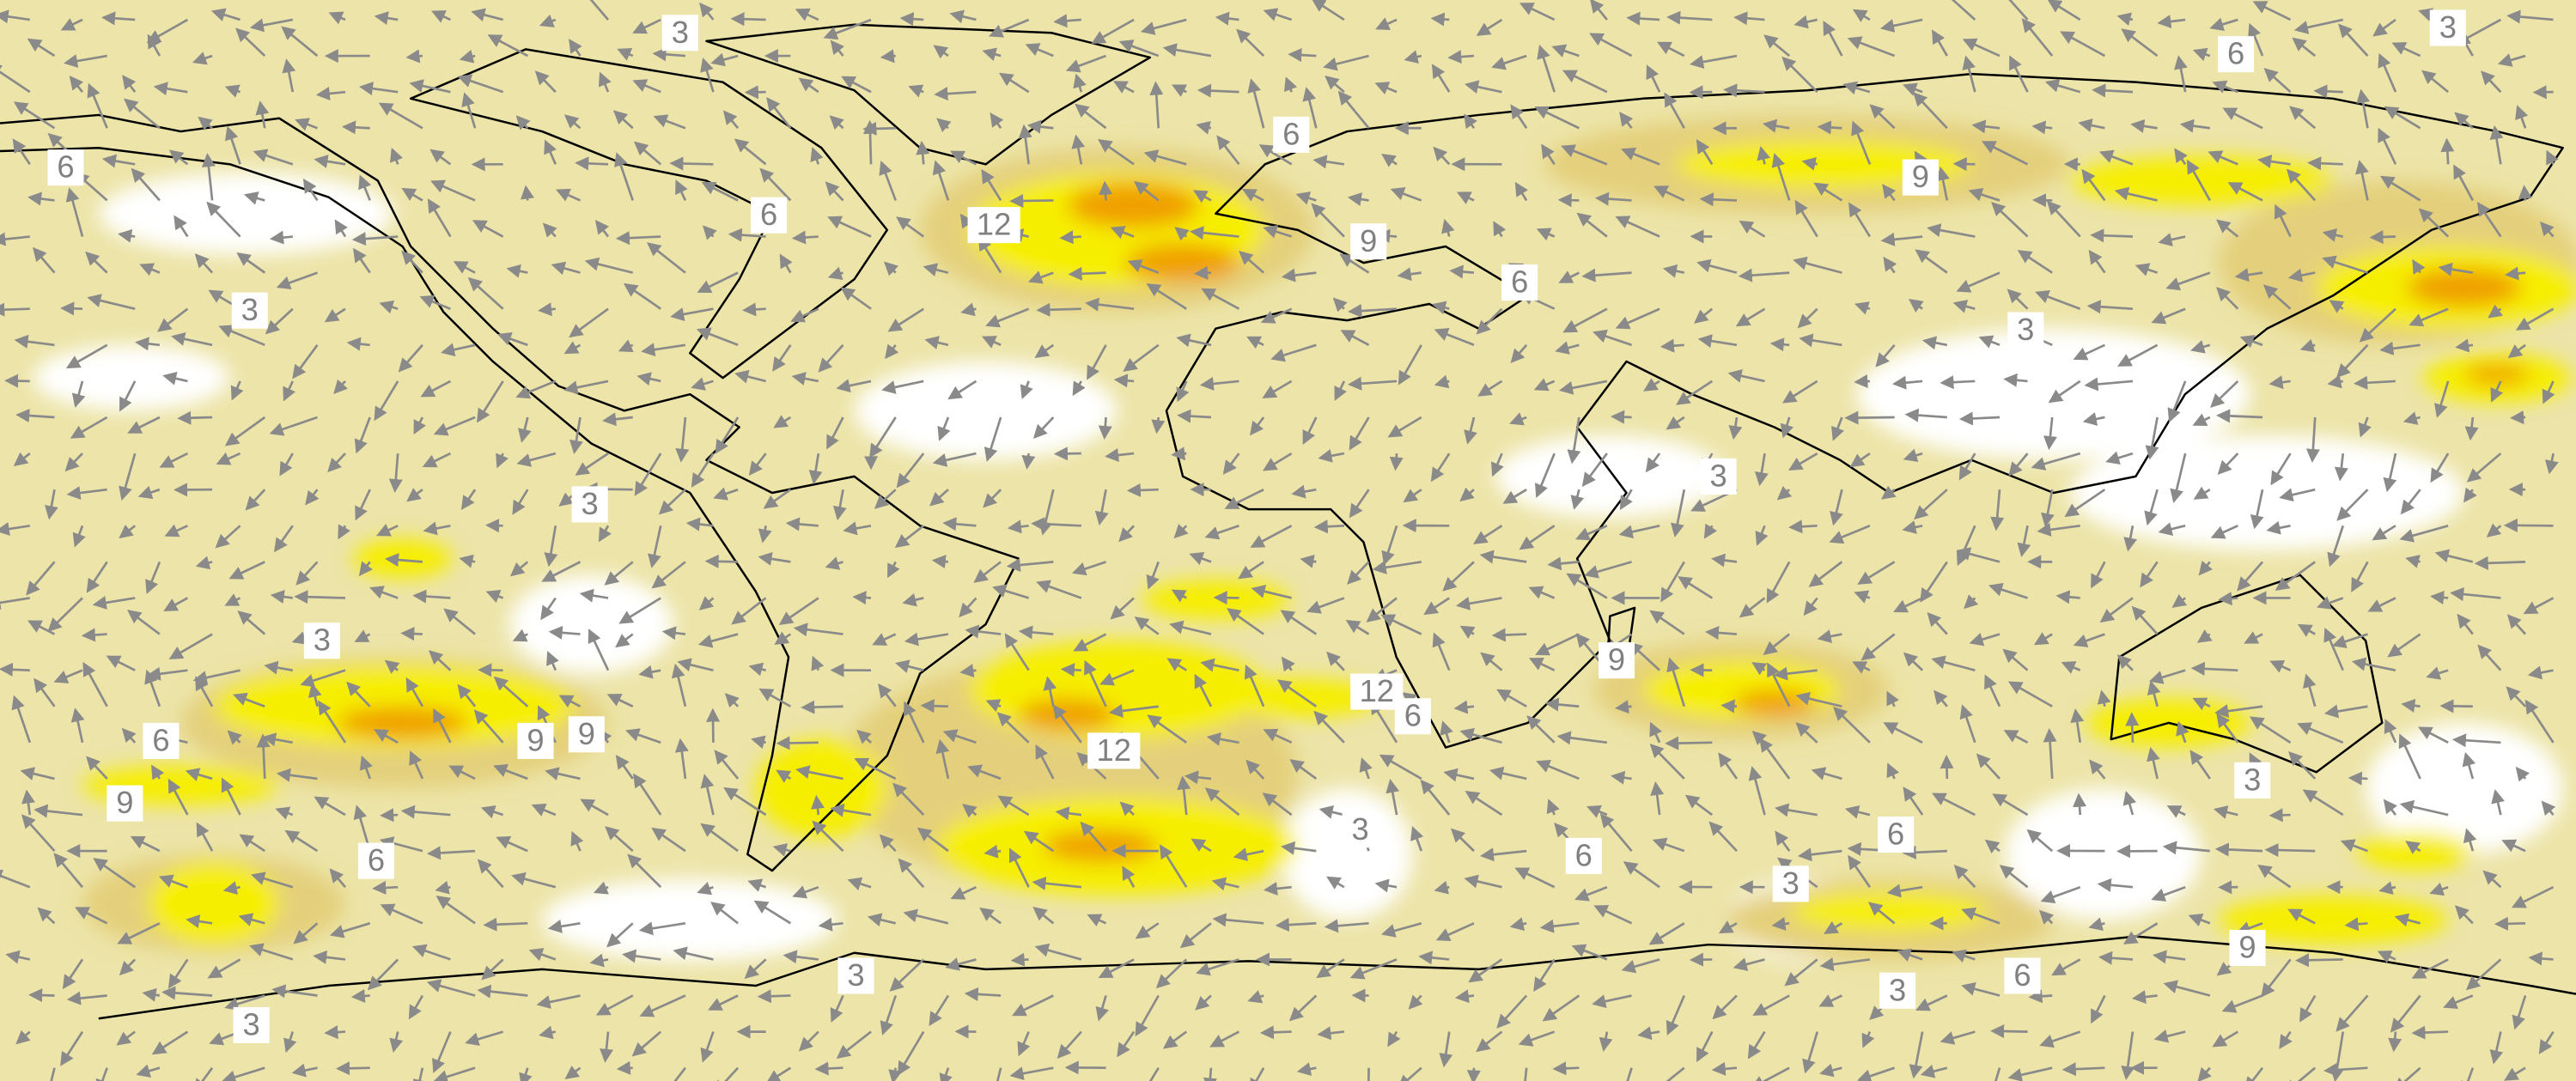  What do you see at coordinates (1519, 282) in the screenshot?
I see `contour-label: 6` at bounding box center [1519, 282].